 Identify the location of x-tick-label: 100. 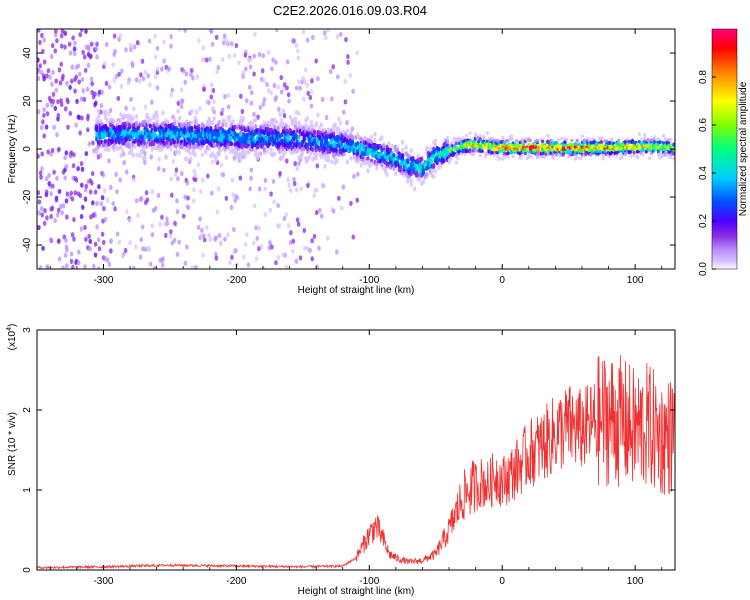
(635, 280).